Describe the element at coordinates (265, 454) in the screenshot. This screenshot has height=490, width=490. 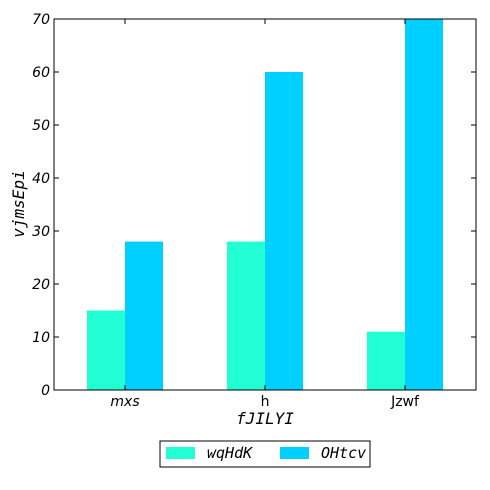
I see `legend: wqHdK OHtcv` at that location.